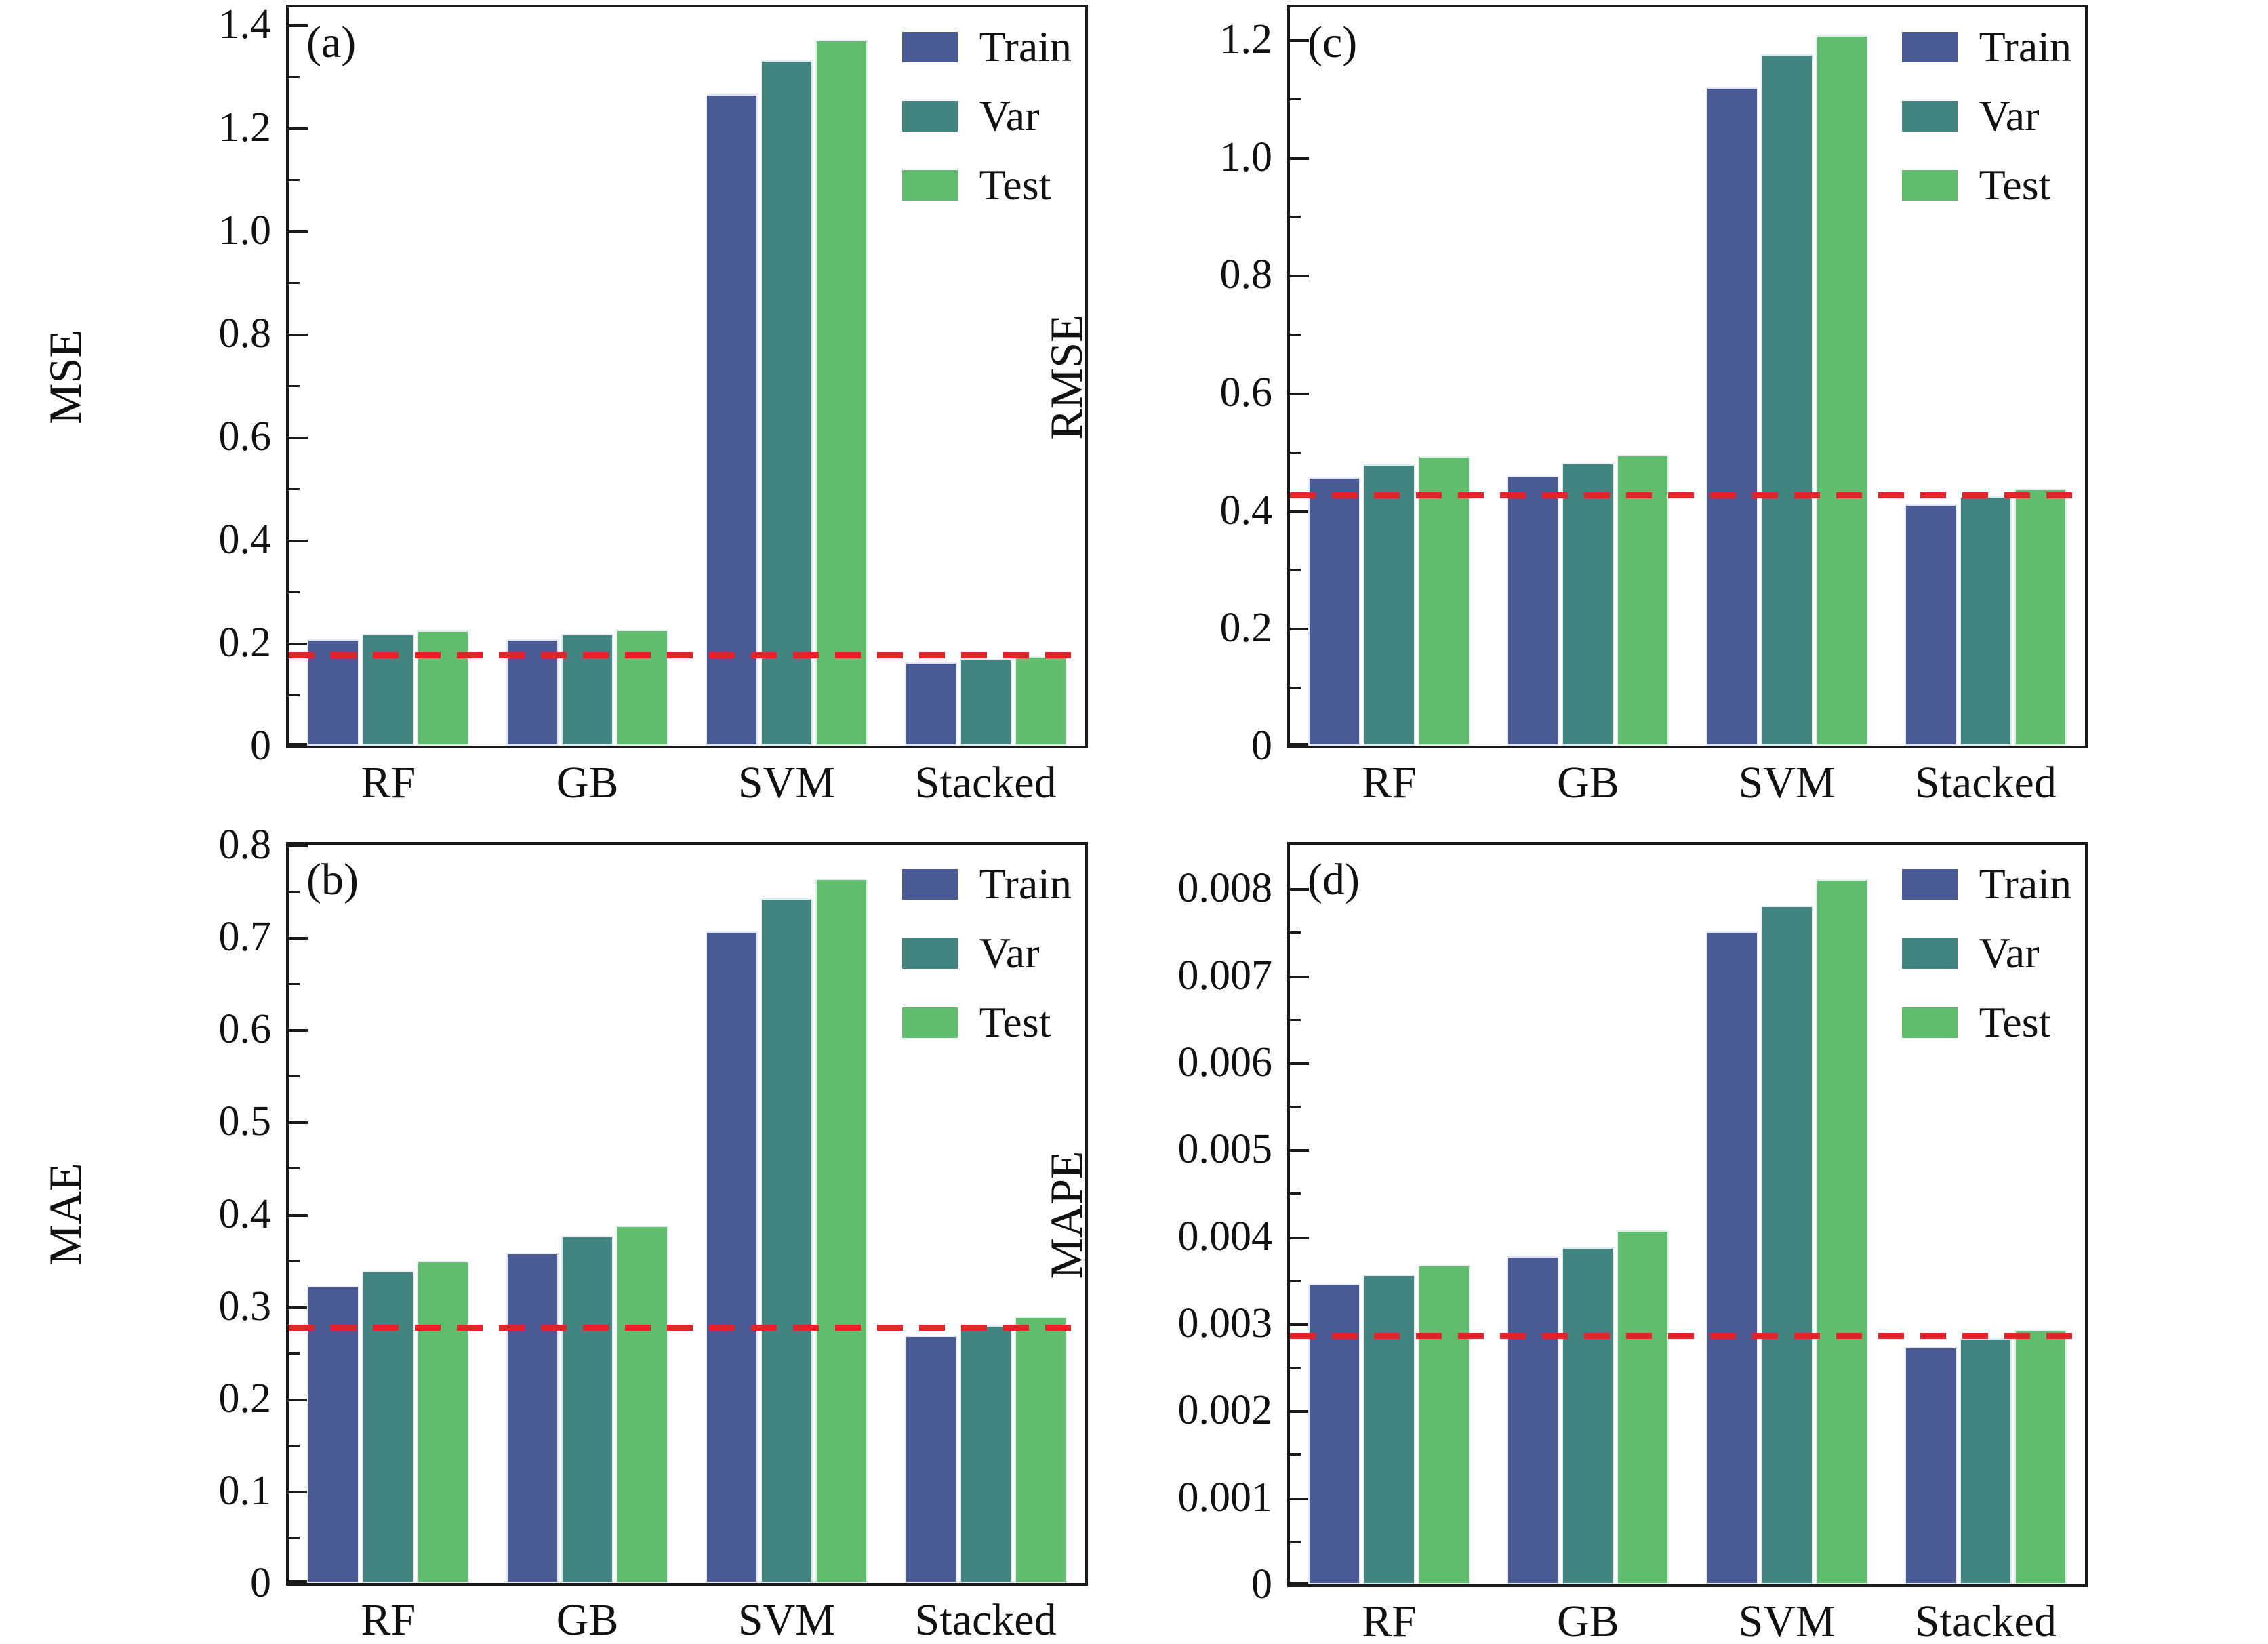 The image size is (2268, 1644). I want to click on y-tick-label-d-3: 0.003, so click(1225, 1323).